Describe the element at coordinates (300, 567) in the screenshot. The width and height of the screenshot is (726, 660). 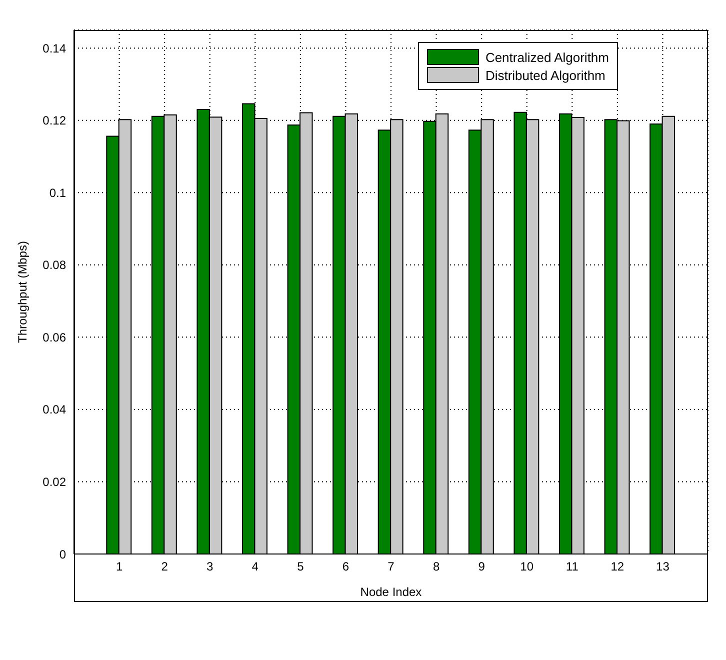
I see `x-tick-label: 5` at that location.